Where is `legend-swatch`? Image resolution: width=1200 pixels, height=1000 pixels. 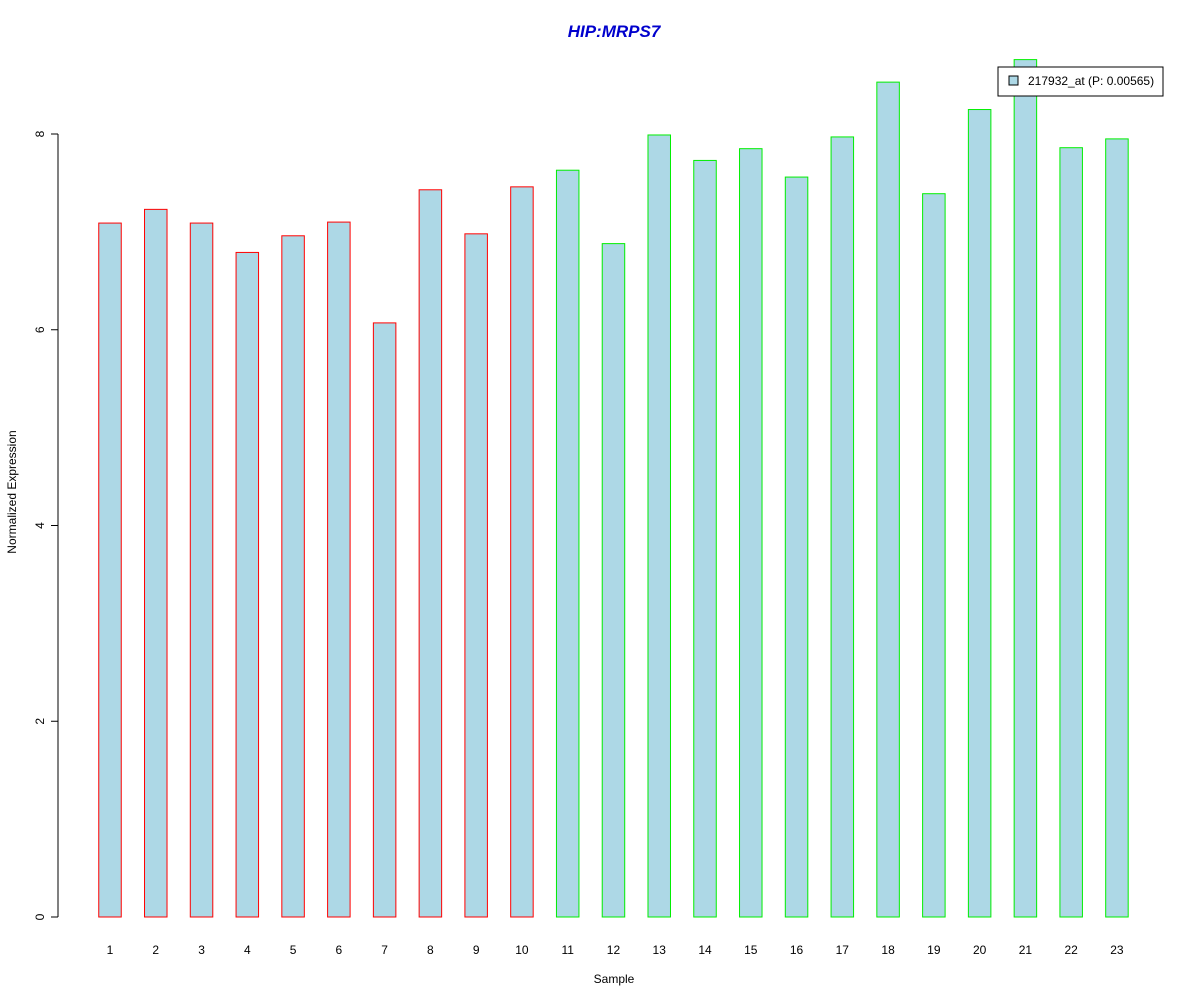 legend-swatch is located at coordinates (1013, 80).